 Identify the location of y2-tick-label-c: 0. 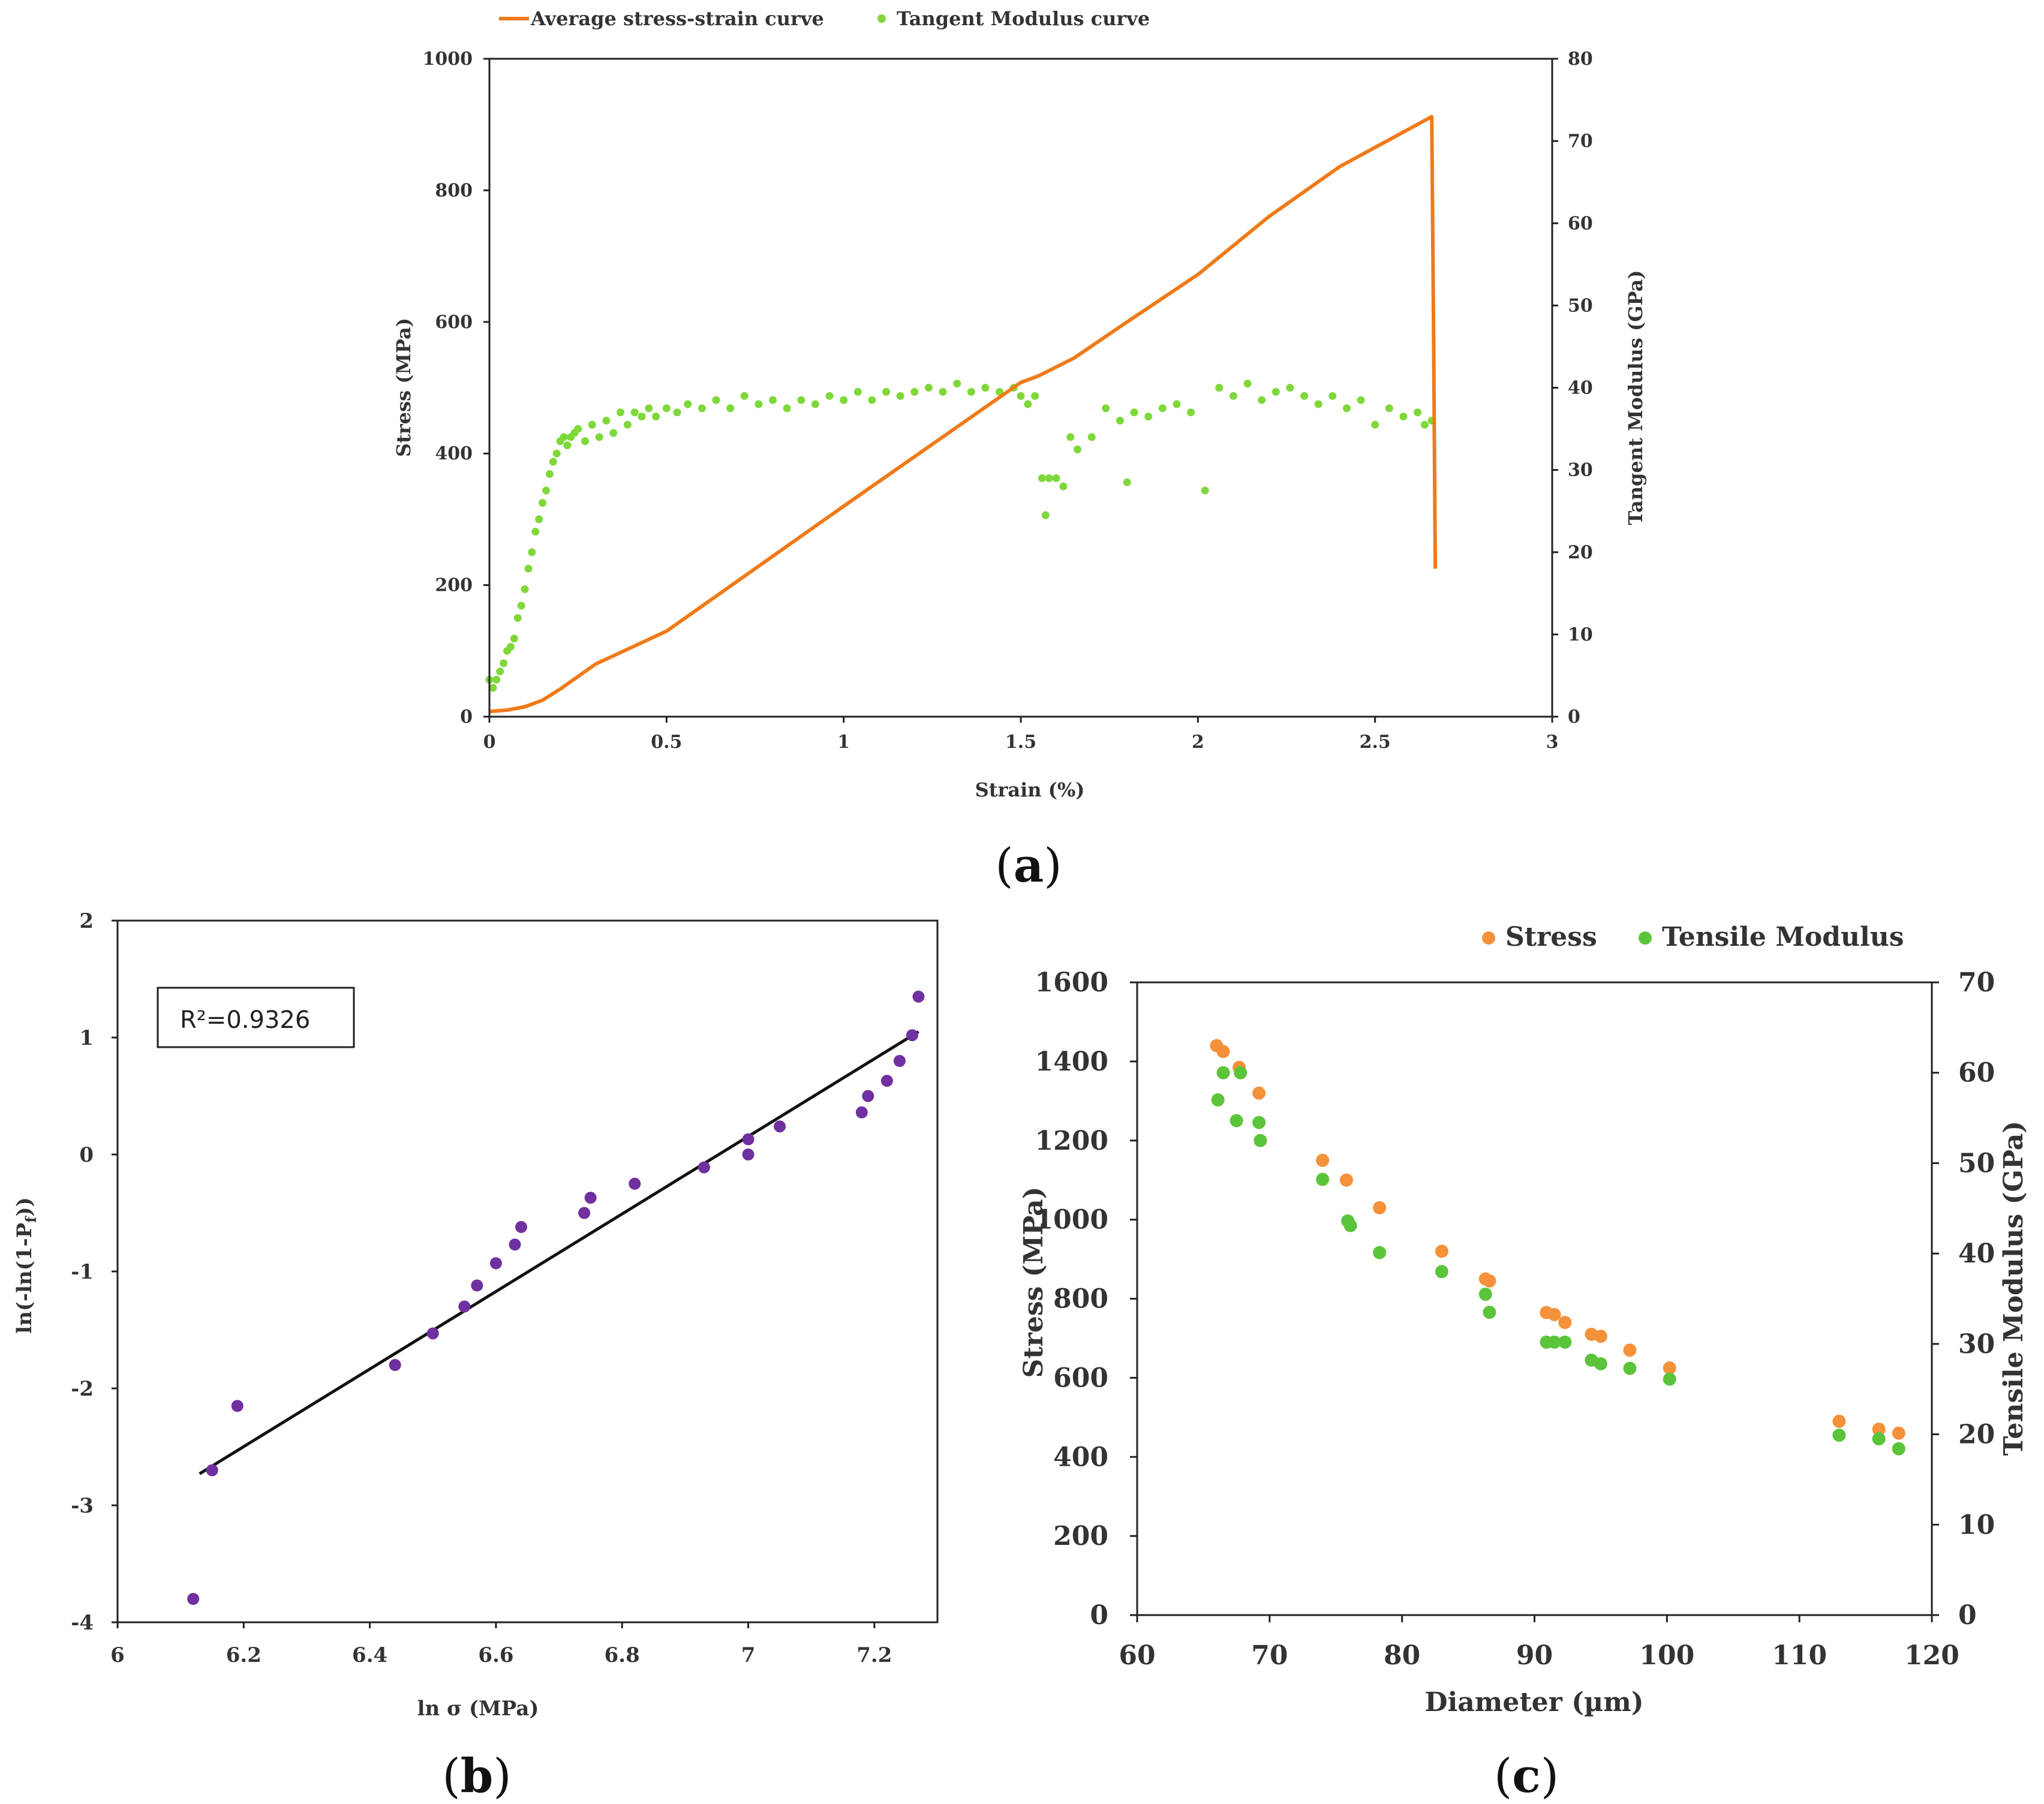
(1967, 1616).